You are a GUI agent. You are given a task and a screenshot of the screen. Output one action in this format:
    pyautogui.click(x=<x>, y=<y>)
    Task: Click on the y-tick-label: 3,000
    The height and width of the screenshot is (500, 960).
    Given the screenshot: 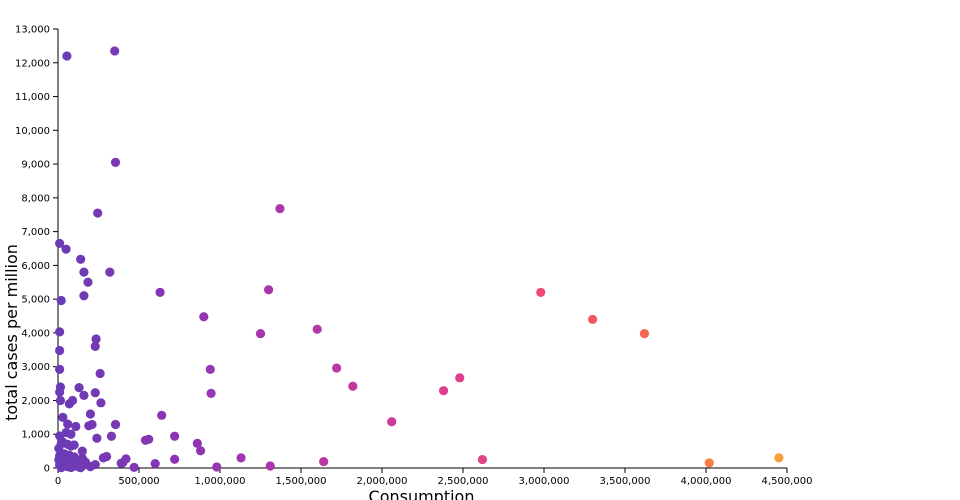 What is the action you would take?
    pyautogui.click(x=35, y=367)
    